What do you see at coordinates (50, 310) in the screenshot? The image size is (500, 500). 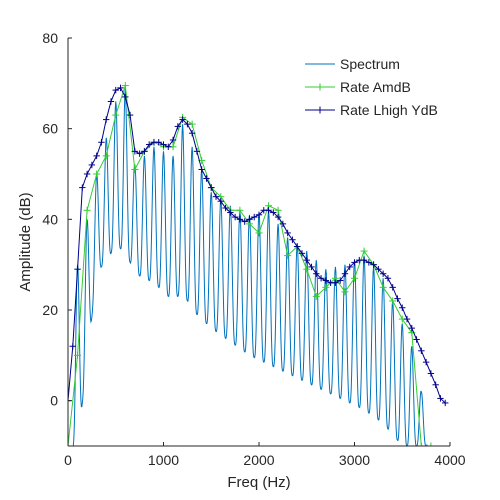 I see `y-tick-label: 20` at bounding box center [50, 310].